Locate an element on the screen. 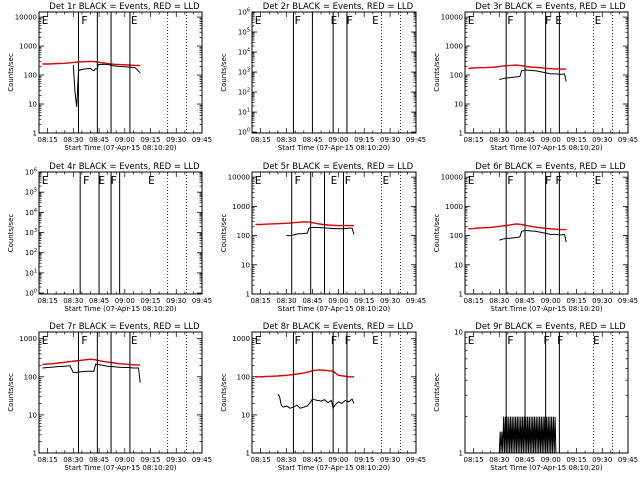 Image resolution: width=640 pixels, height=480 pixels. panel-title: Det 5r BLACK = Events, RED = LLD is located at coordinates (338, 167).